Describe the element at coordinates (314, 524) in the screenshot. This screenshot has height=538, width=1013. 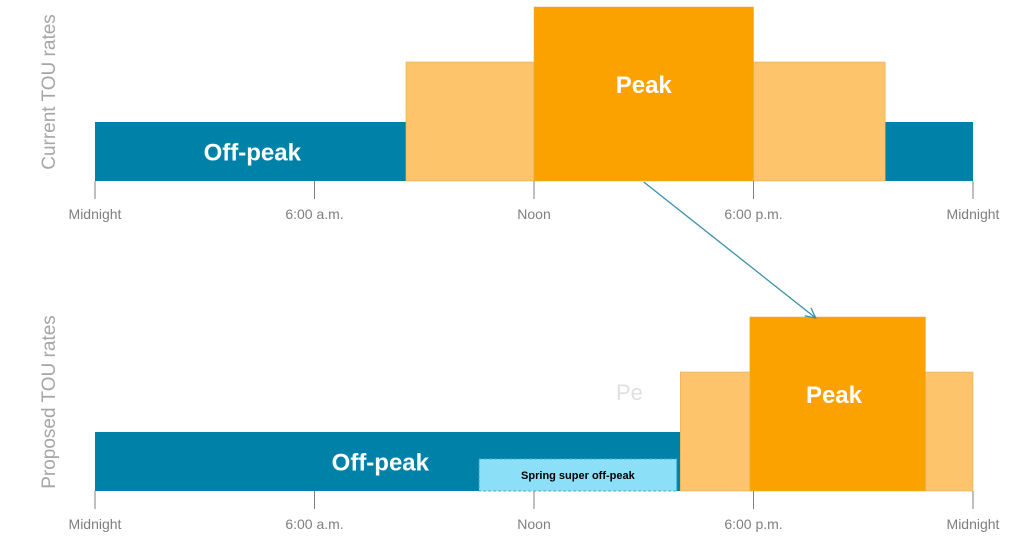
I see `tick-label-1-1: 6:00 a.m.` at that location.